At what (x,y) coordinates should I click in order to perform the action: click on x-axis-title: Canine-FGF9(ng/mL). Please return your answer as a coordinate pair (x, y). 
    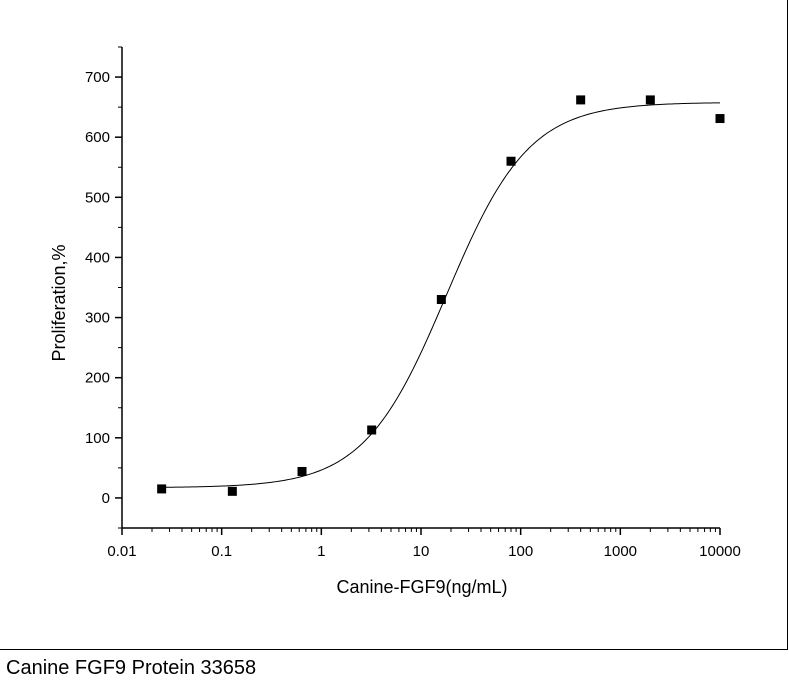
    Looking at the image, I should click on (421, 587).